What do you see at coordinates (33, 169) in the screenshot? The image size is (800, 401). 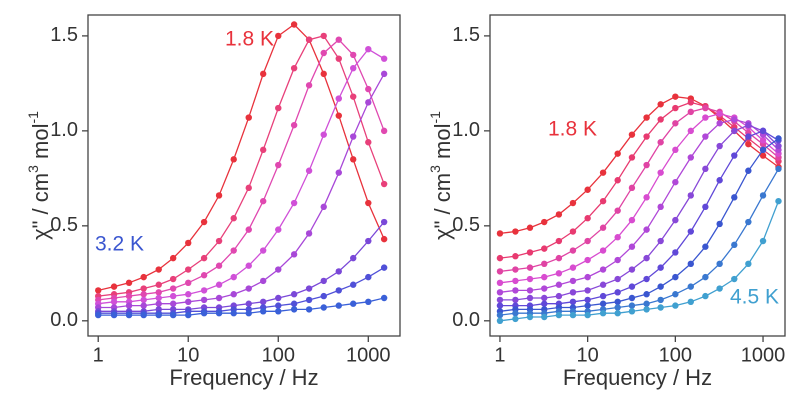 I see `y-axis-label-sup: 3` at bounding box center [33, 169].